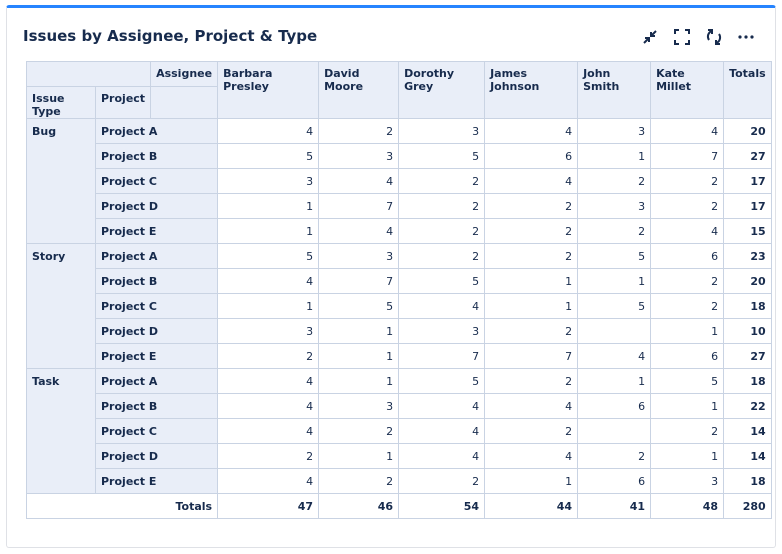 The height and width of the screenshot is (554, 782). Describe the element at coordinates (747, 506) in the screenshot. I see `grand-total-cell: 280` at that location.